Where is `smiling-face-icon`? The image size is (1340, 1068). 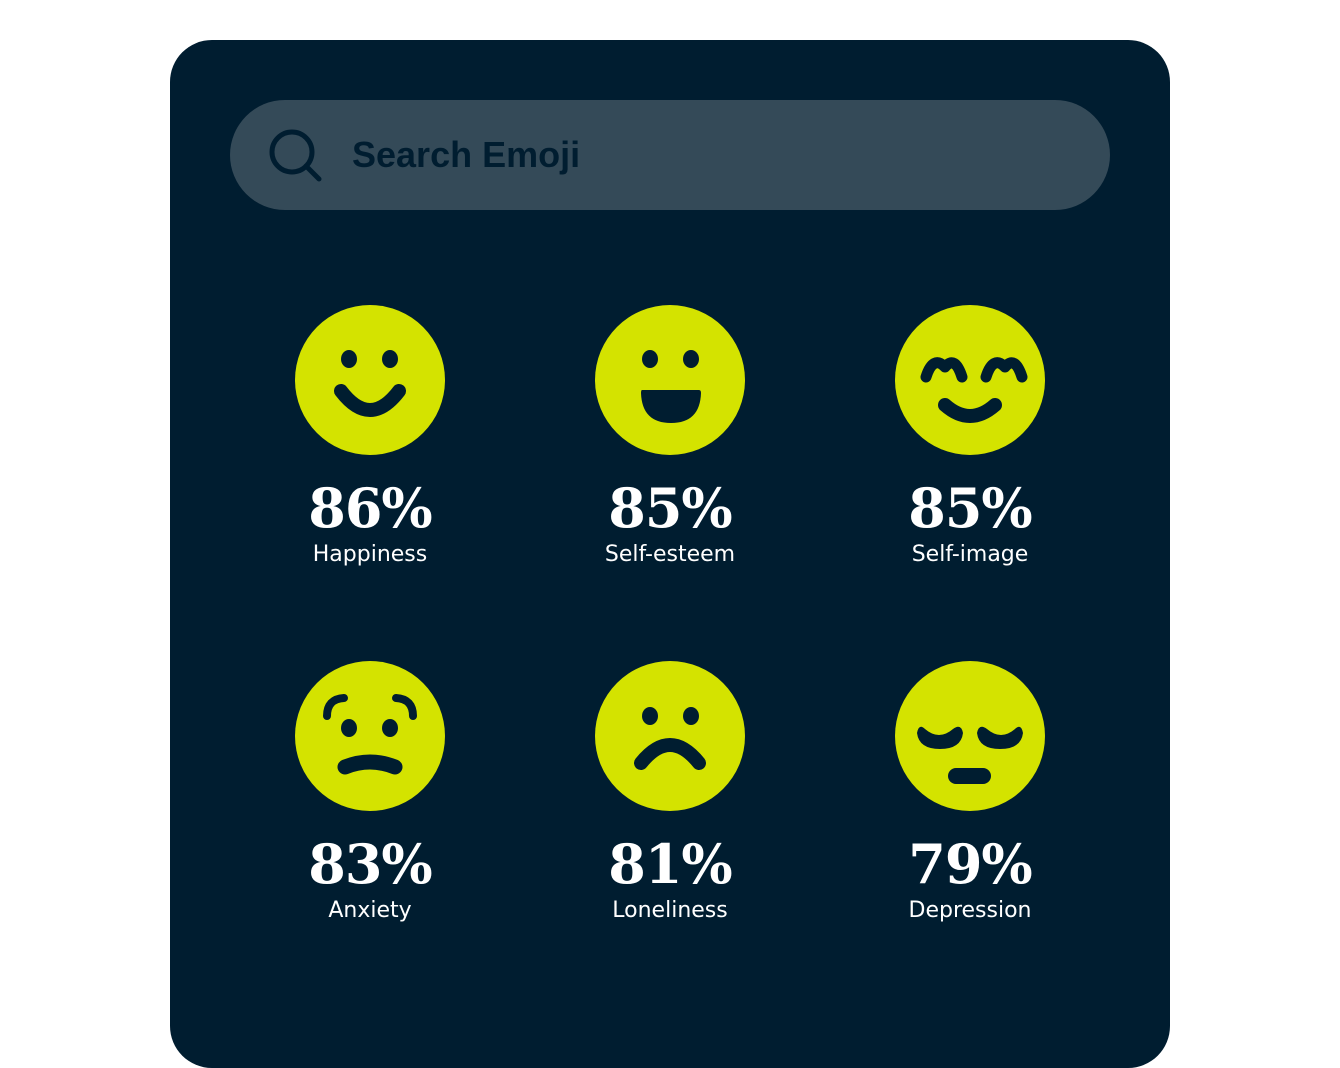
smiling-face-icon is located at coordinates (370, 380).